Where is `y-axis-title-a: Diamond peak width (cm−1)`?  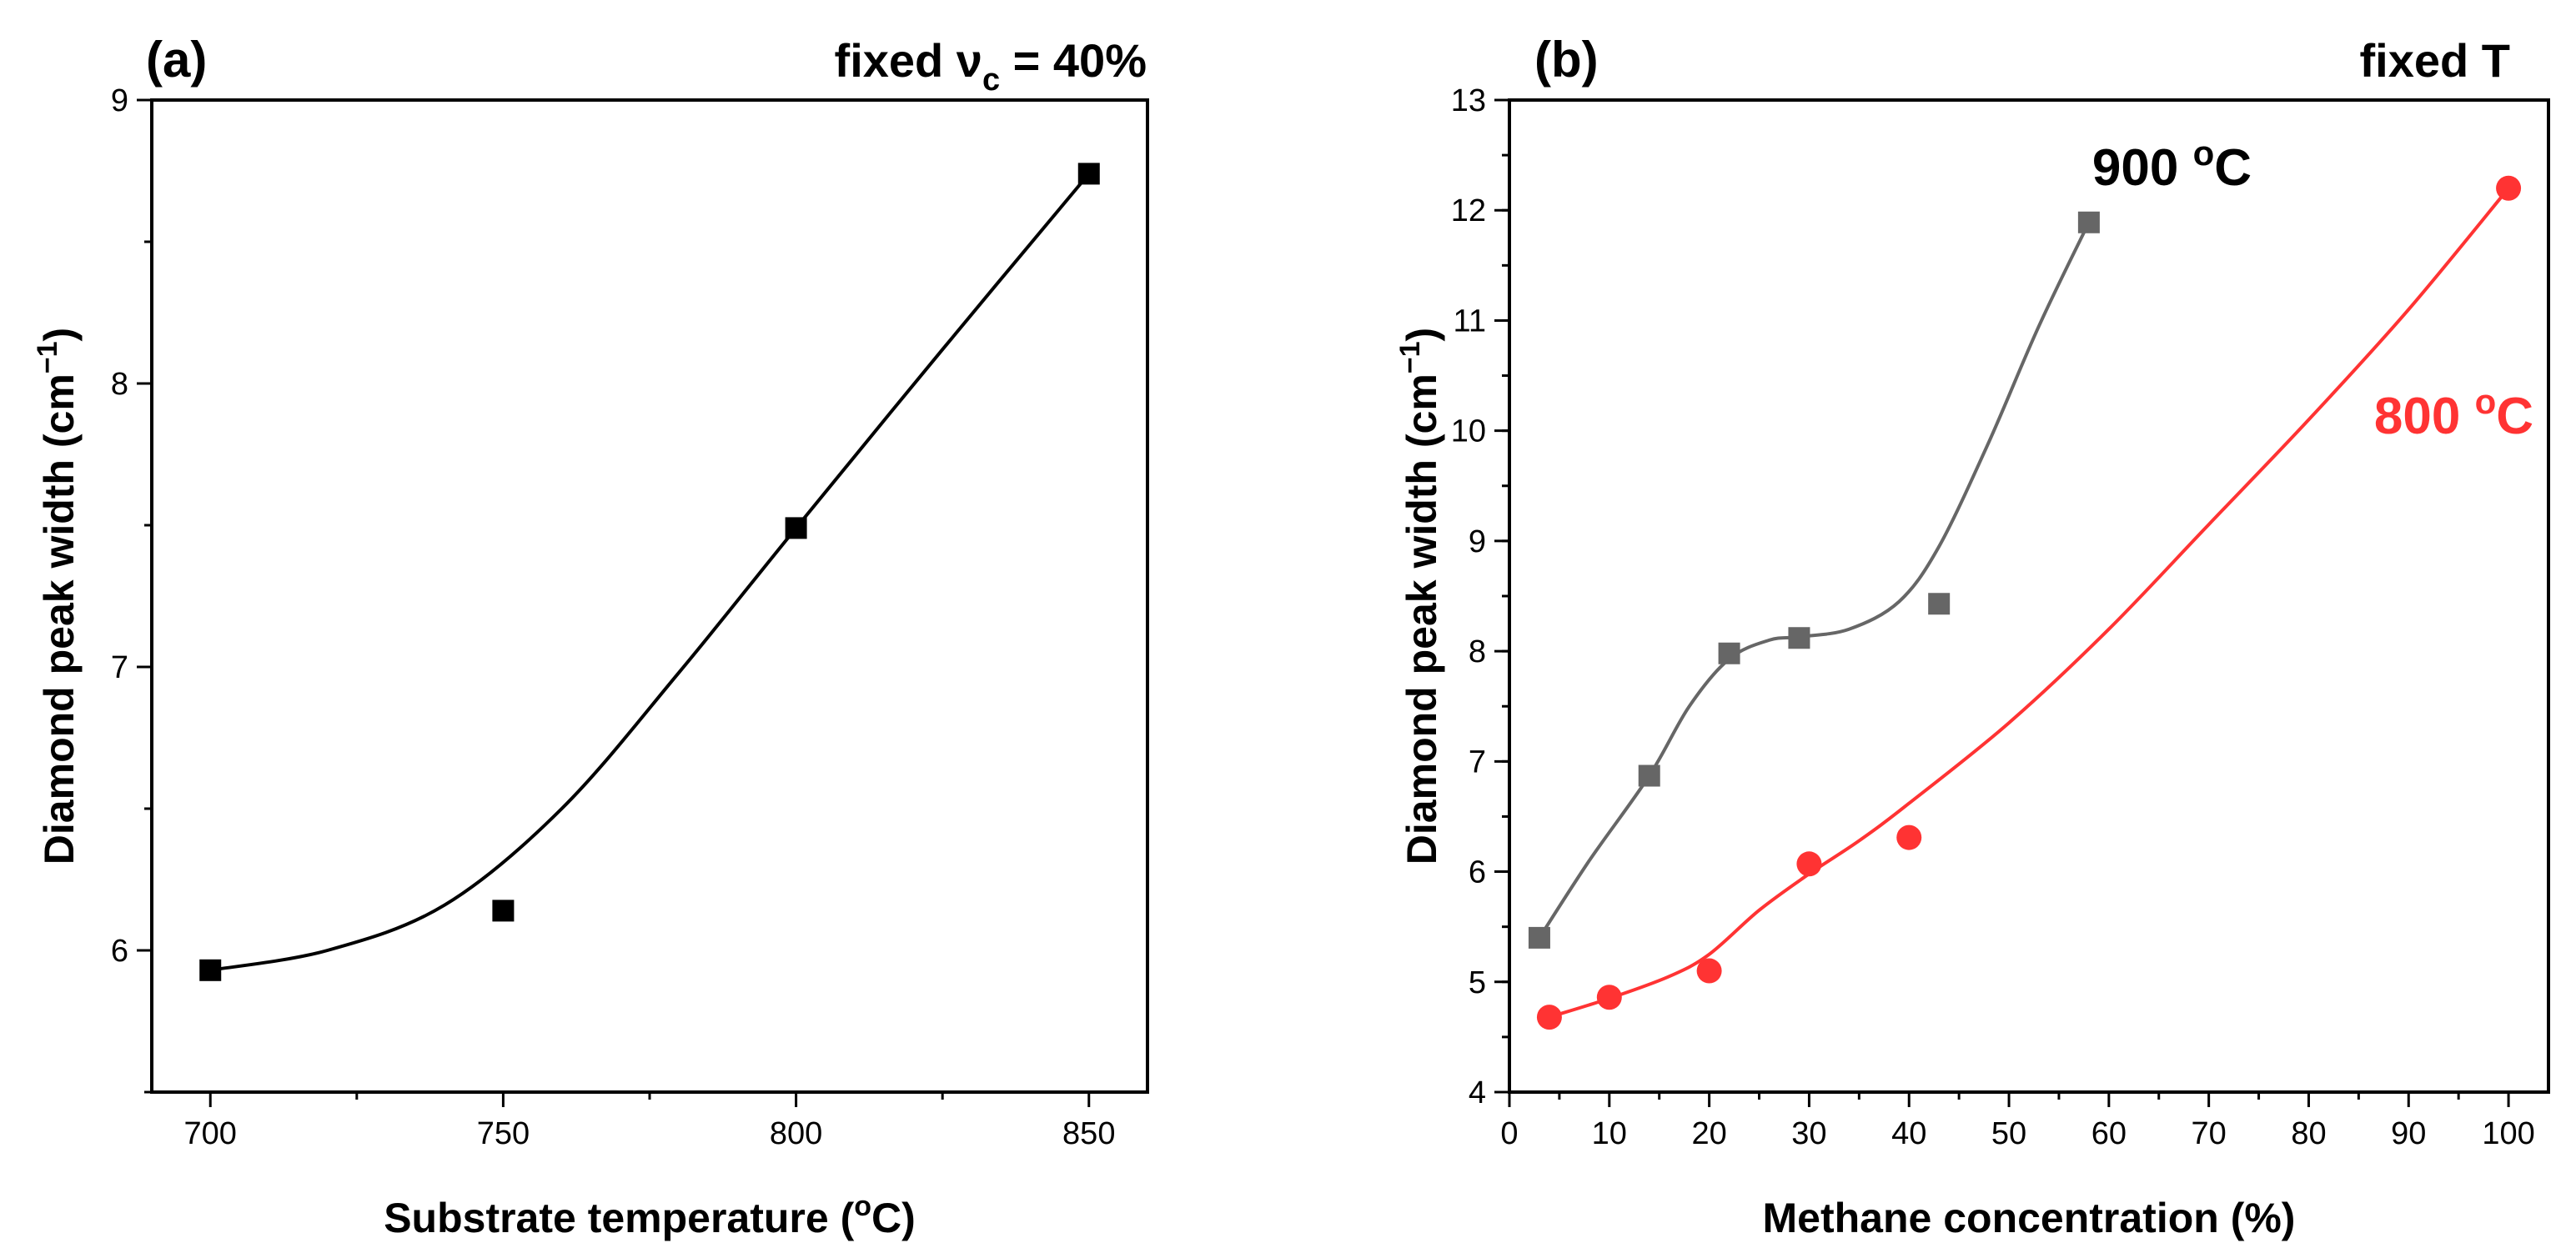 y-axis-title-a: Diamond peak width (cm−1) is located at coordinates (57, 596).